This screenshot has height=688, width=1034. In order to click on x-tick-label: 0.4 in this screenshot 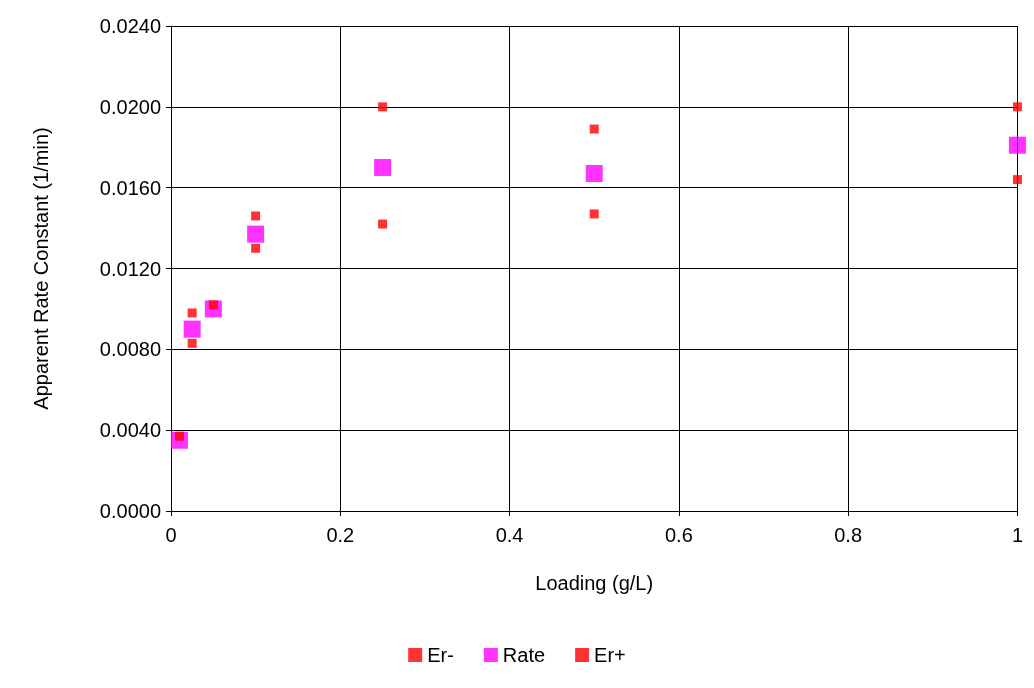, I will do `click(509, 535)`.